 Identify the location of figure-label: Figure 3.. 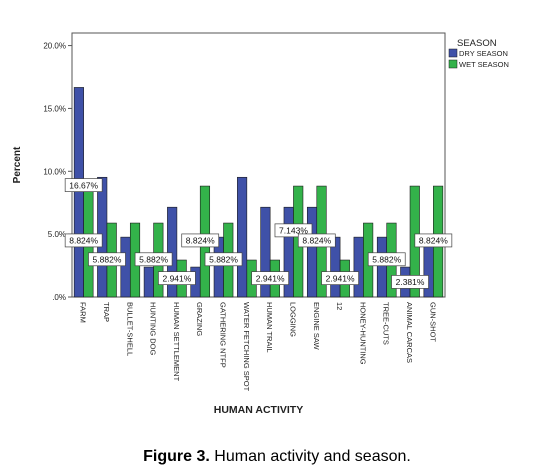
(176, 456).